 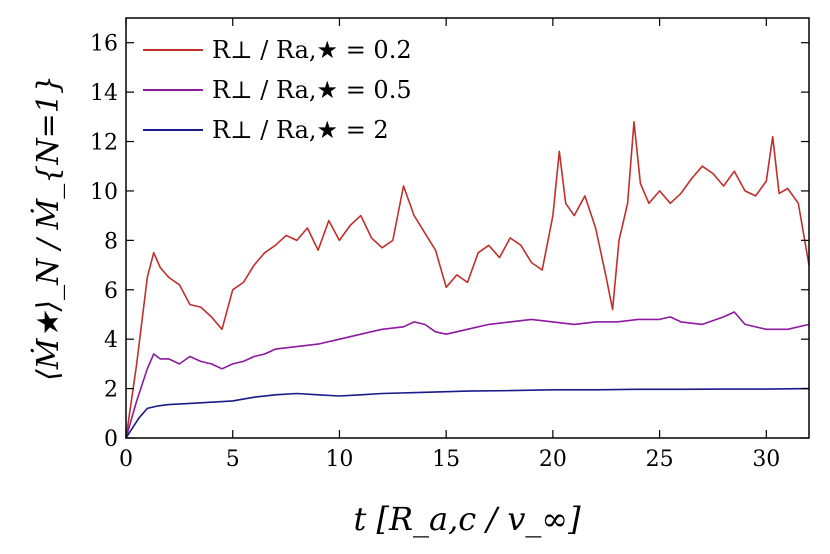 What do you see at coordinates (104, 44) in the screenshot?
I see `y-tick-label: 16` at bounding box center [104, 44].